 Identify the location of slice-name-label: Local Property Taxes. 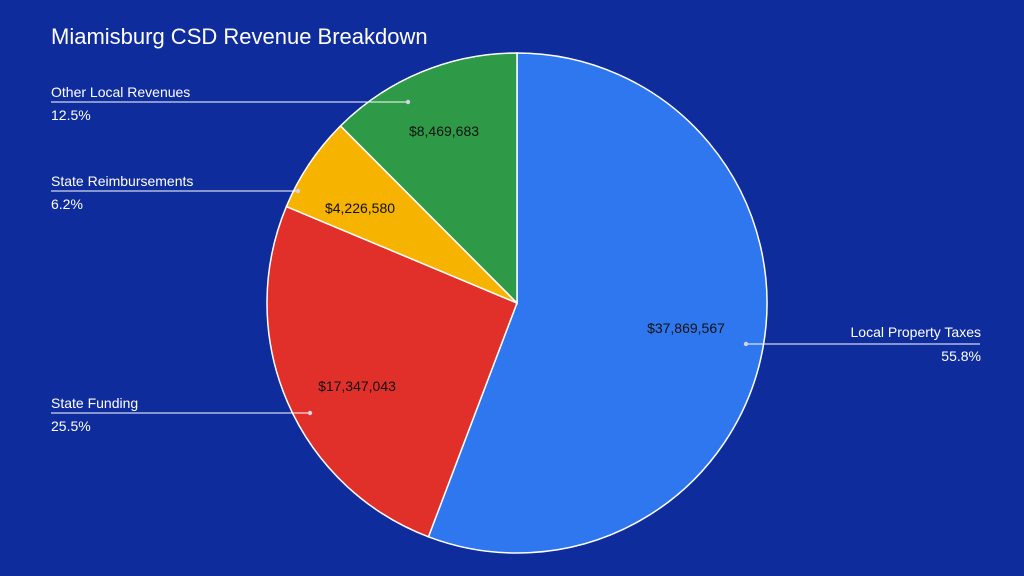
(916, 332).